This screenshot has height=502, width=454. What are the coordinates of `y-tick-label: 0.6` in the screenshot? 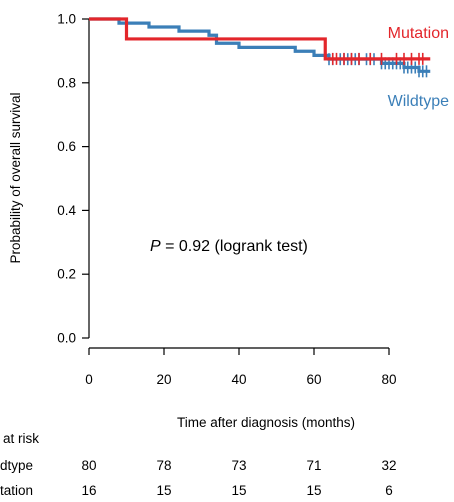 It's located at (66, 146).